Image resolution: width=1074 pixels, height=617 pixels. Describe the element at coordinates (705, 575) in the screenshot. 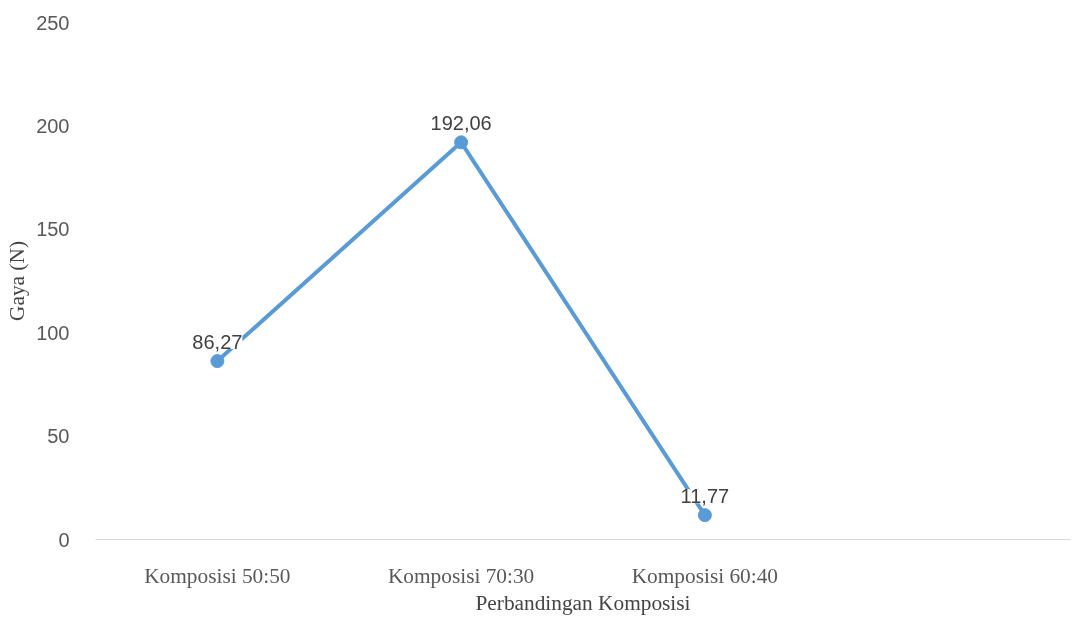

I see `x-tick-label: Komposisi 60:40` at that location.